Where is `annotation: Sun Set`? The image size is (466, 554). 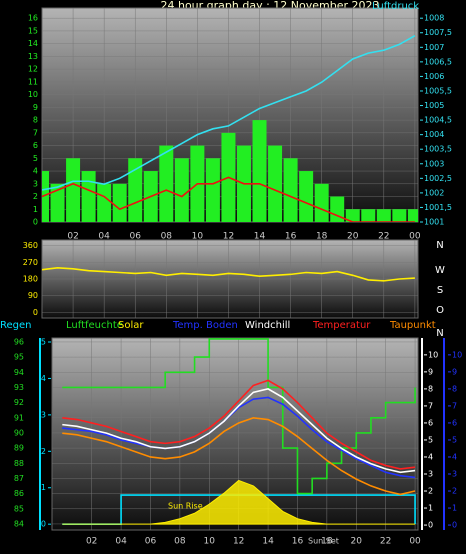
annotation: Sun Set is located at coordinates (323, 541).